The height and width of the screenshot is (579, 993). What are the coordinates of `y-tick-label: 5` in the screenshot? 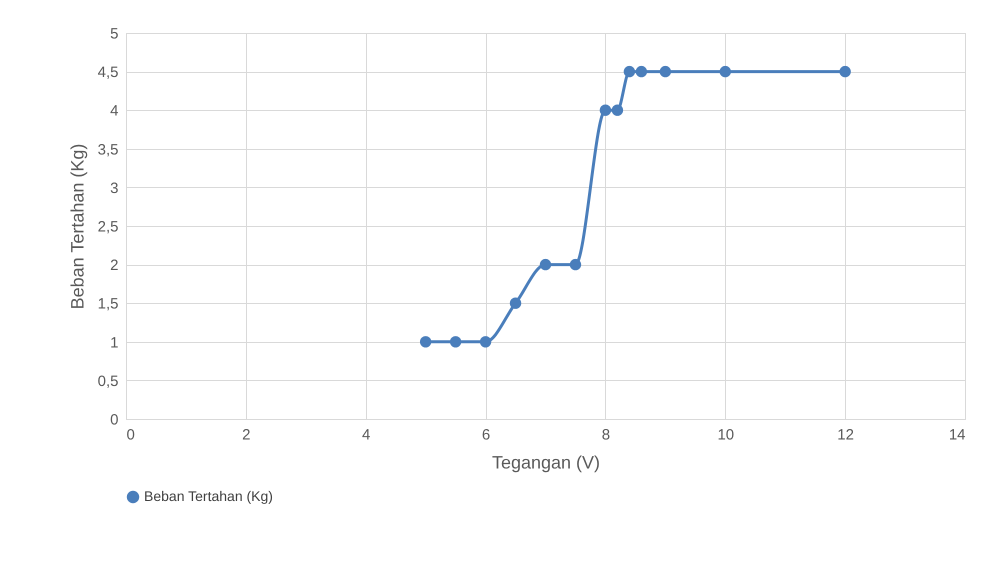 It's located at (114, 34).